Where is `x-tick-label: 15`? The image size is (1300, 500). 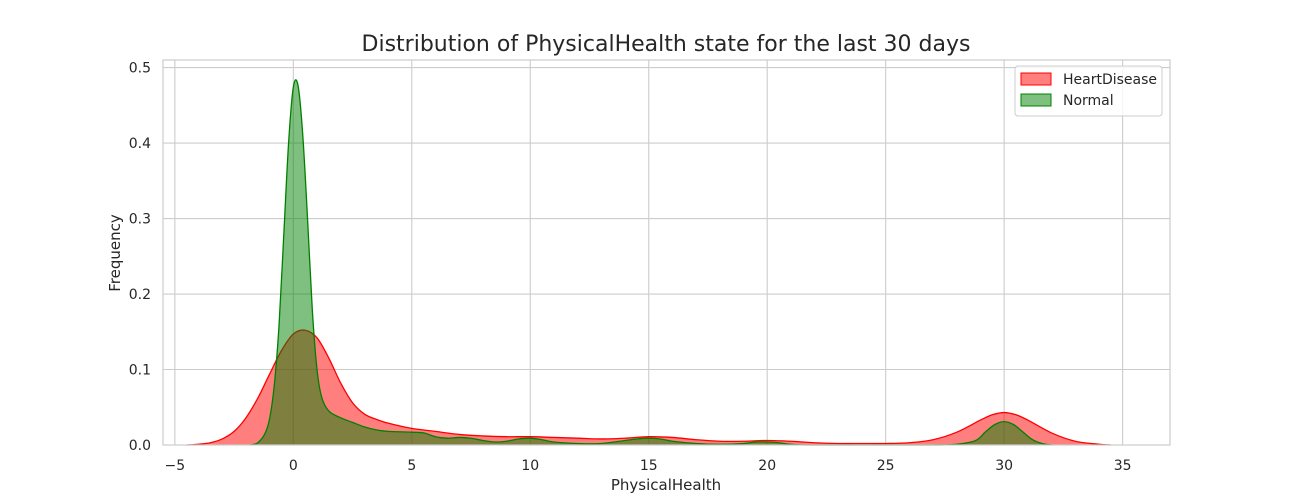
x-tick-label: 15 is located at coordinates (649, 466).